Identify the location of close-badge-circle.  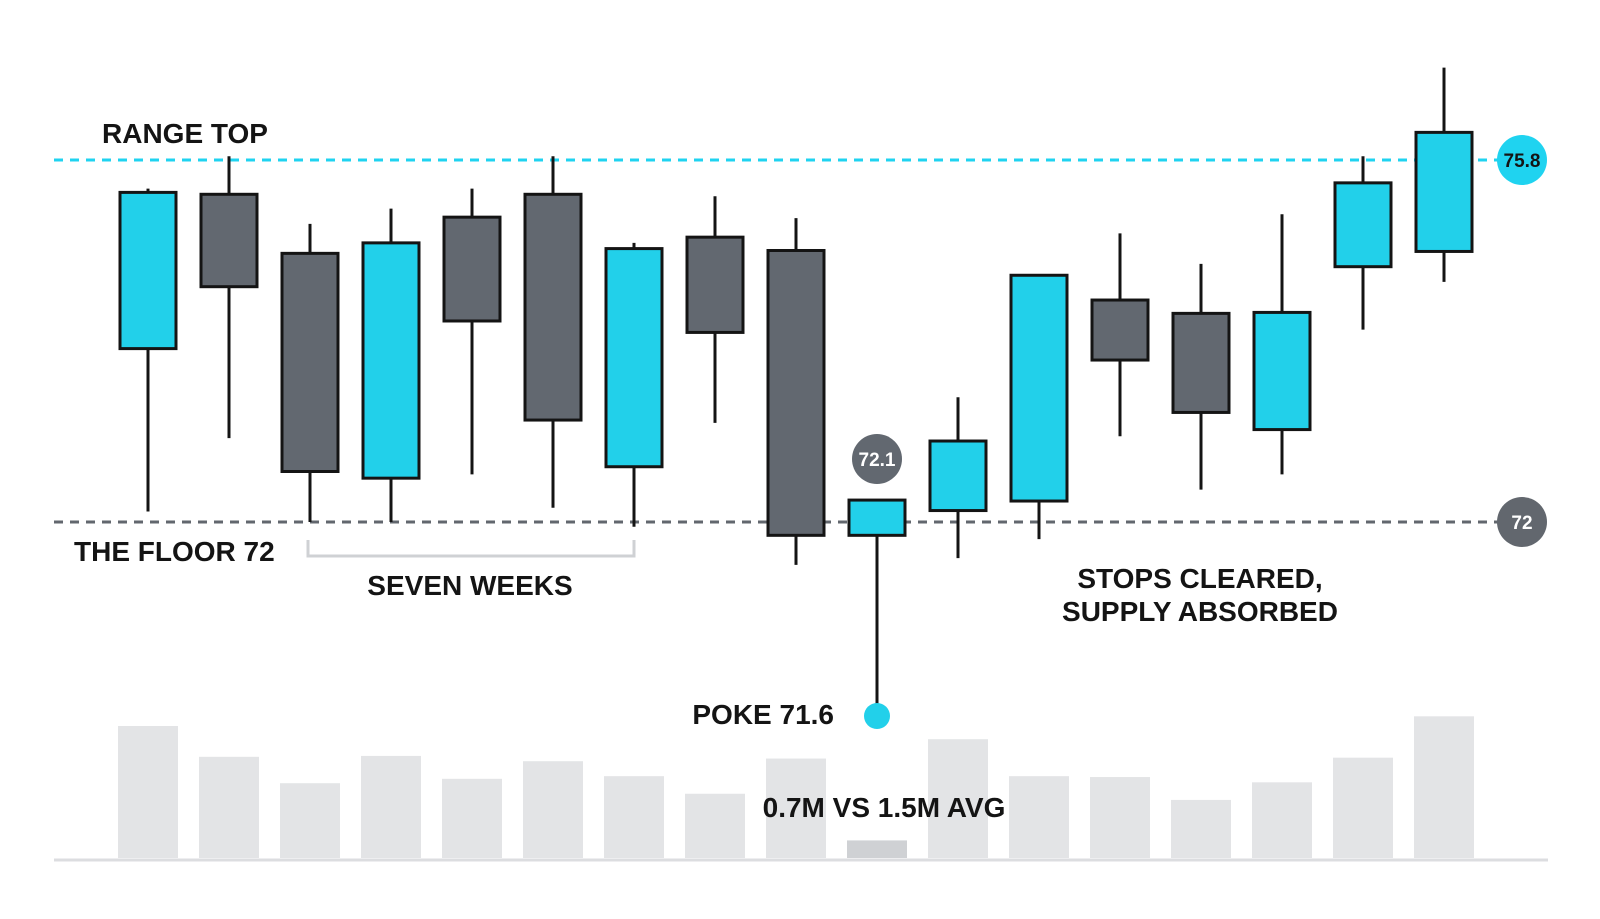
(877, 459).